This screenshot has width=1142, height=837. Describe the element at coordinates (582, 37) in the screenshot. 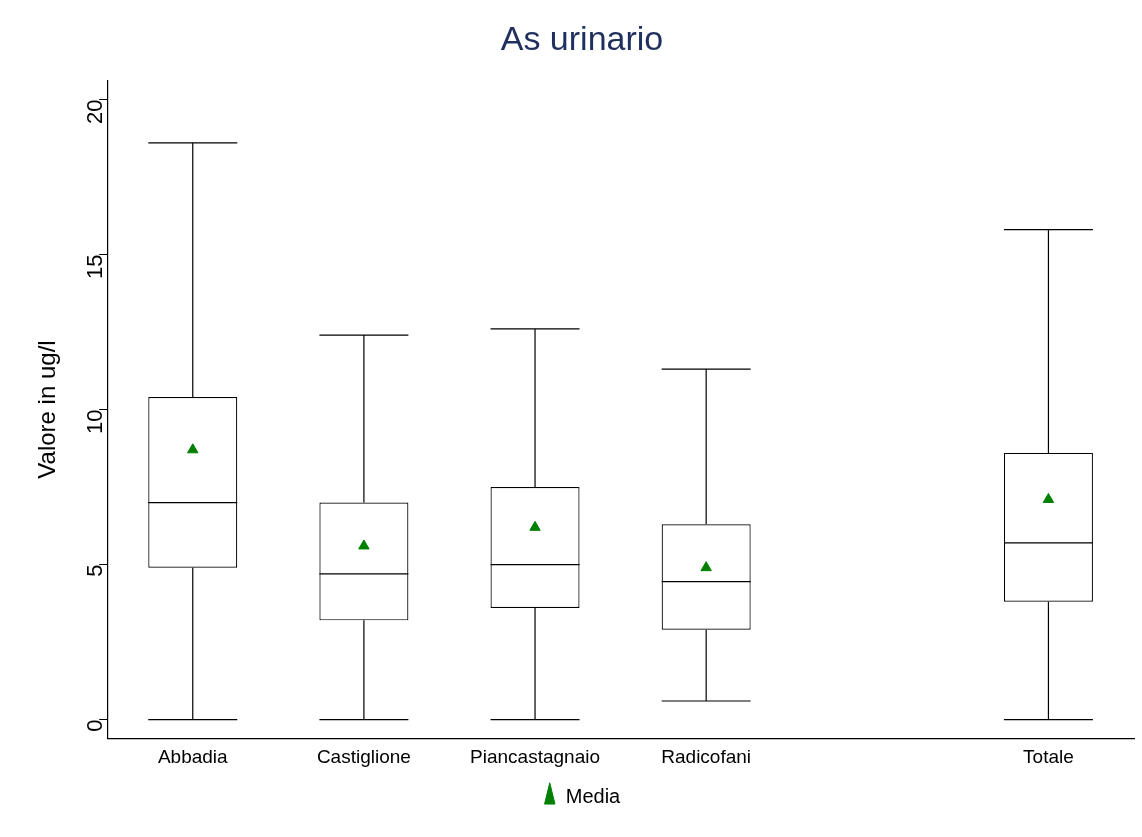

I see `chart-title: As urinario` at that location.